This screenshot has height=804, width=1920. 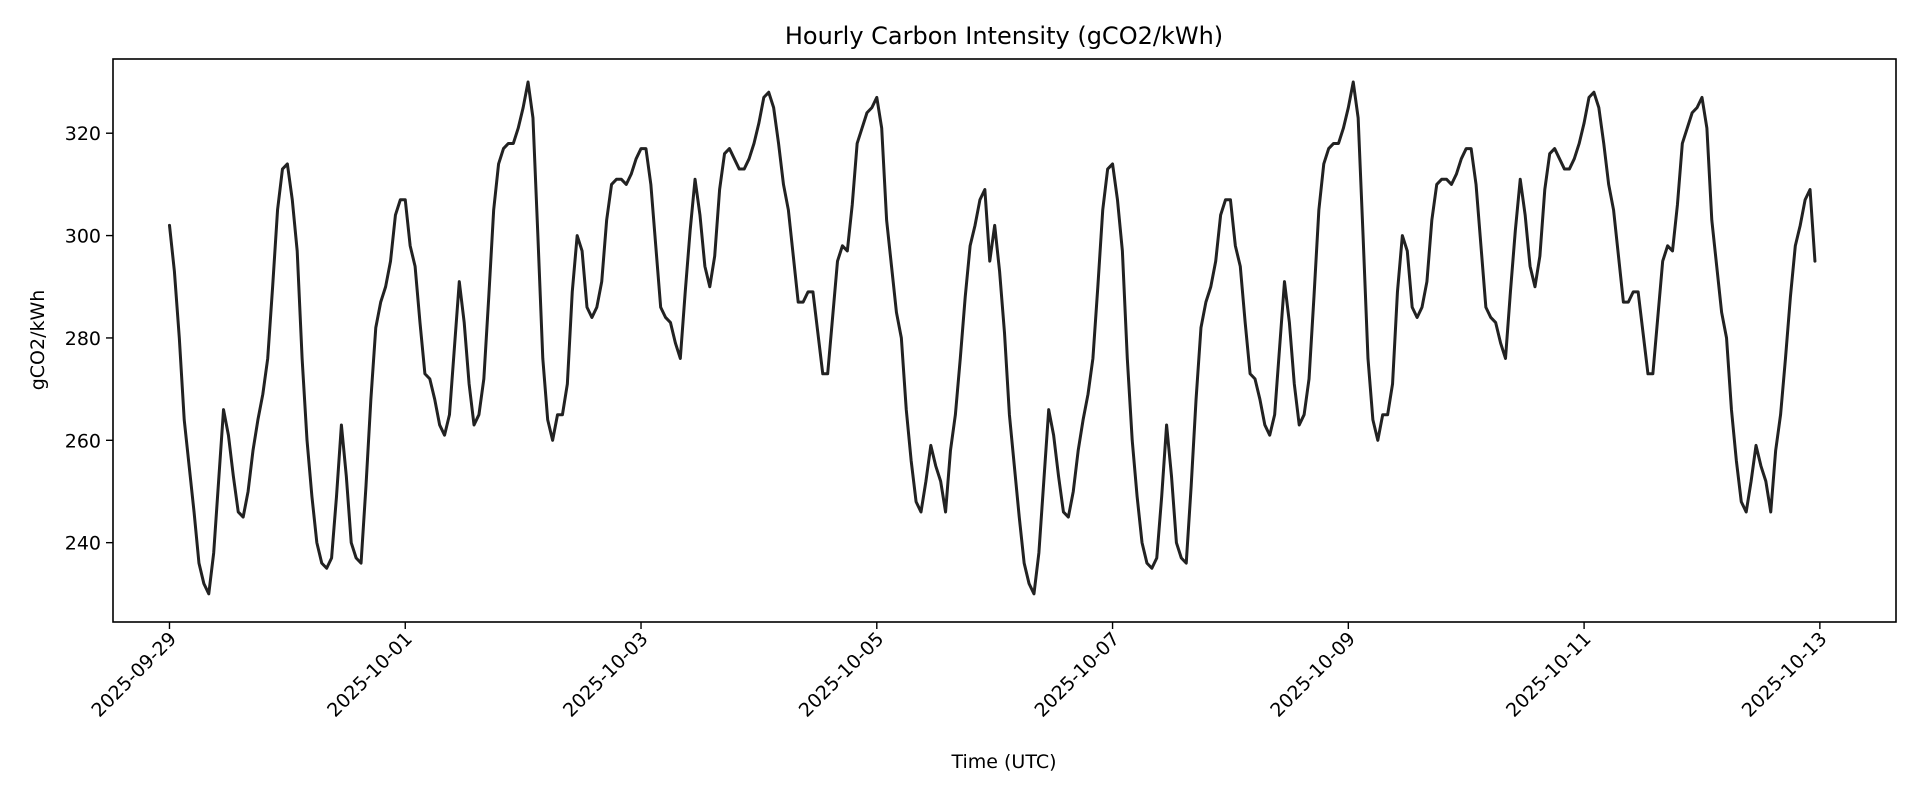 I want to click on y-tick-label: 280, so click(x=83, y=339).